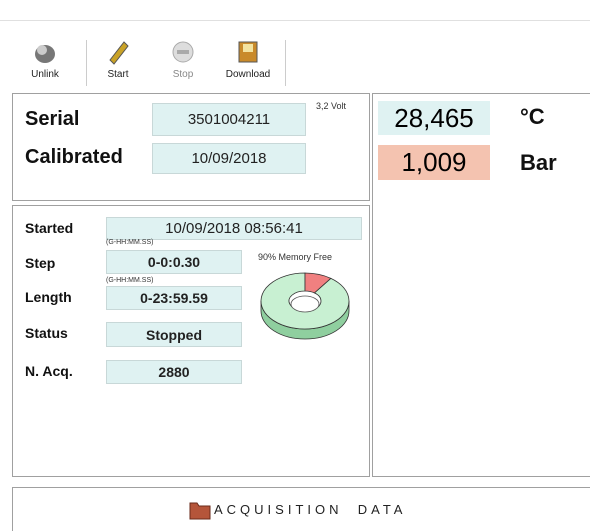 This screenshot has width=590, height=531. What do you see at coordinates (229, 158) in the screenshot?
I see `calibrated-field: 10/09/2018` at bounding box center [229, 158].